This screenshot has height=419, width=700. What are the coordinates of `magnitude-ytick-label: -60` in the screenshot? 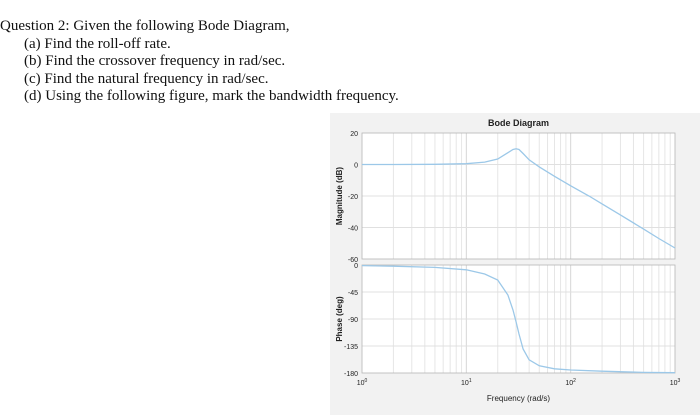 It's located at (353, 260).